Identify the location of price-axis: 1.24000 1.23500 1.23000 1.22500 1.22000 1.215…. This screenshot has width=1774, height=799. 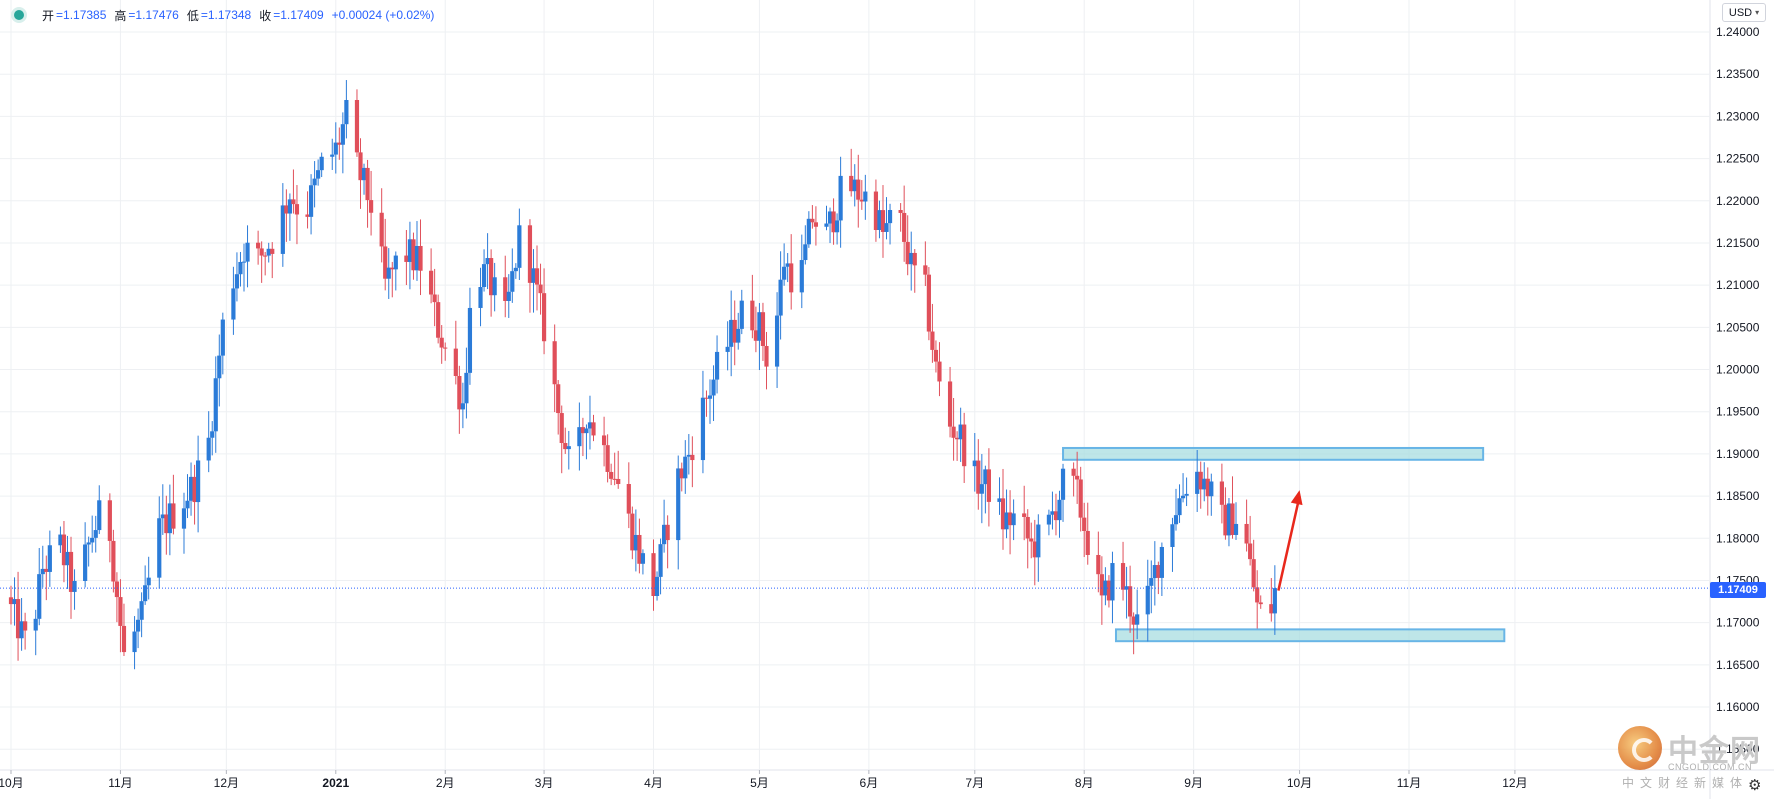
(1738, 390).